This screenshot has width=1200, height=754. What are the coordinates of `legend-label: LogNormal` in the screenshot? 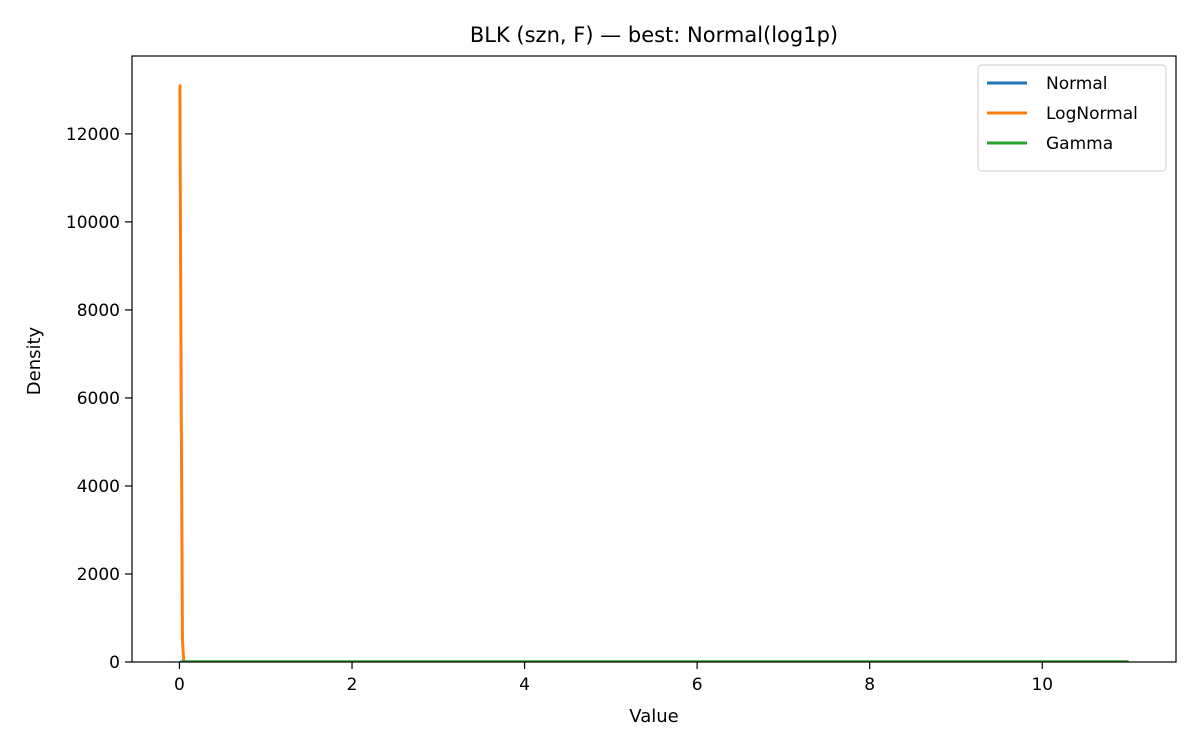 It's located at (1092, 114).